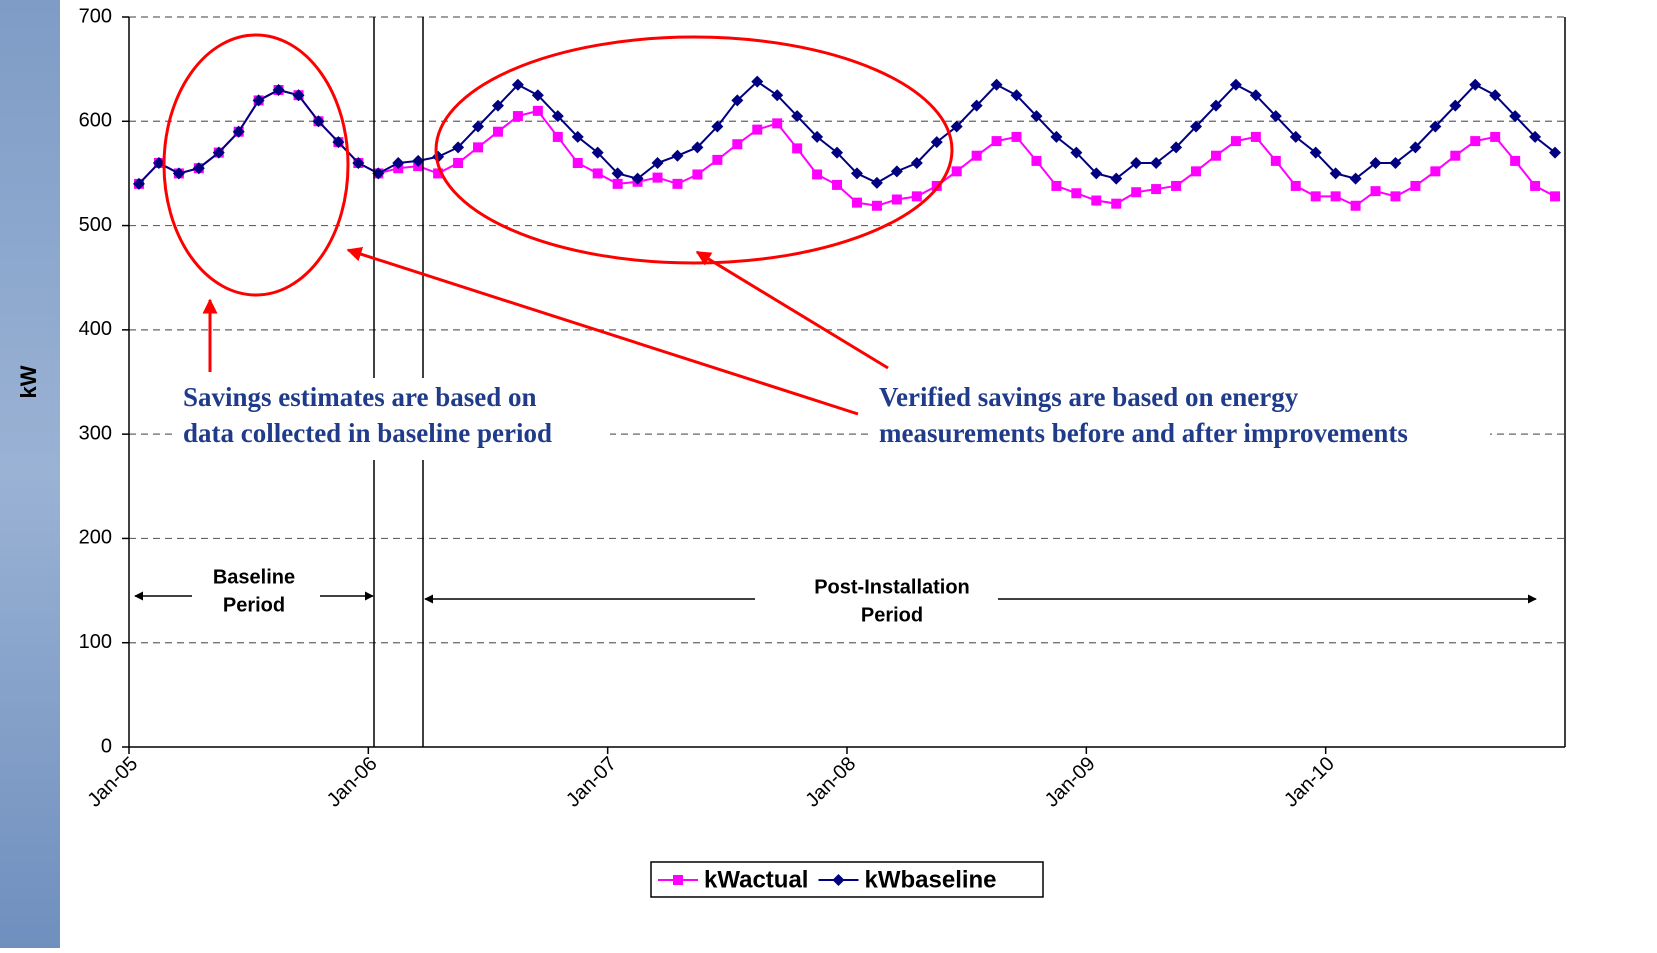 This screenshot has height=953, width=1657. Describe the element at coordinates (827, 879) in the screenshot. I see `legend-items: kWactual kWbaseline` at that location.